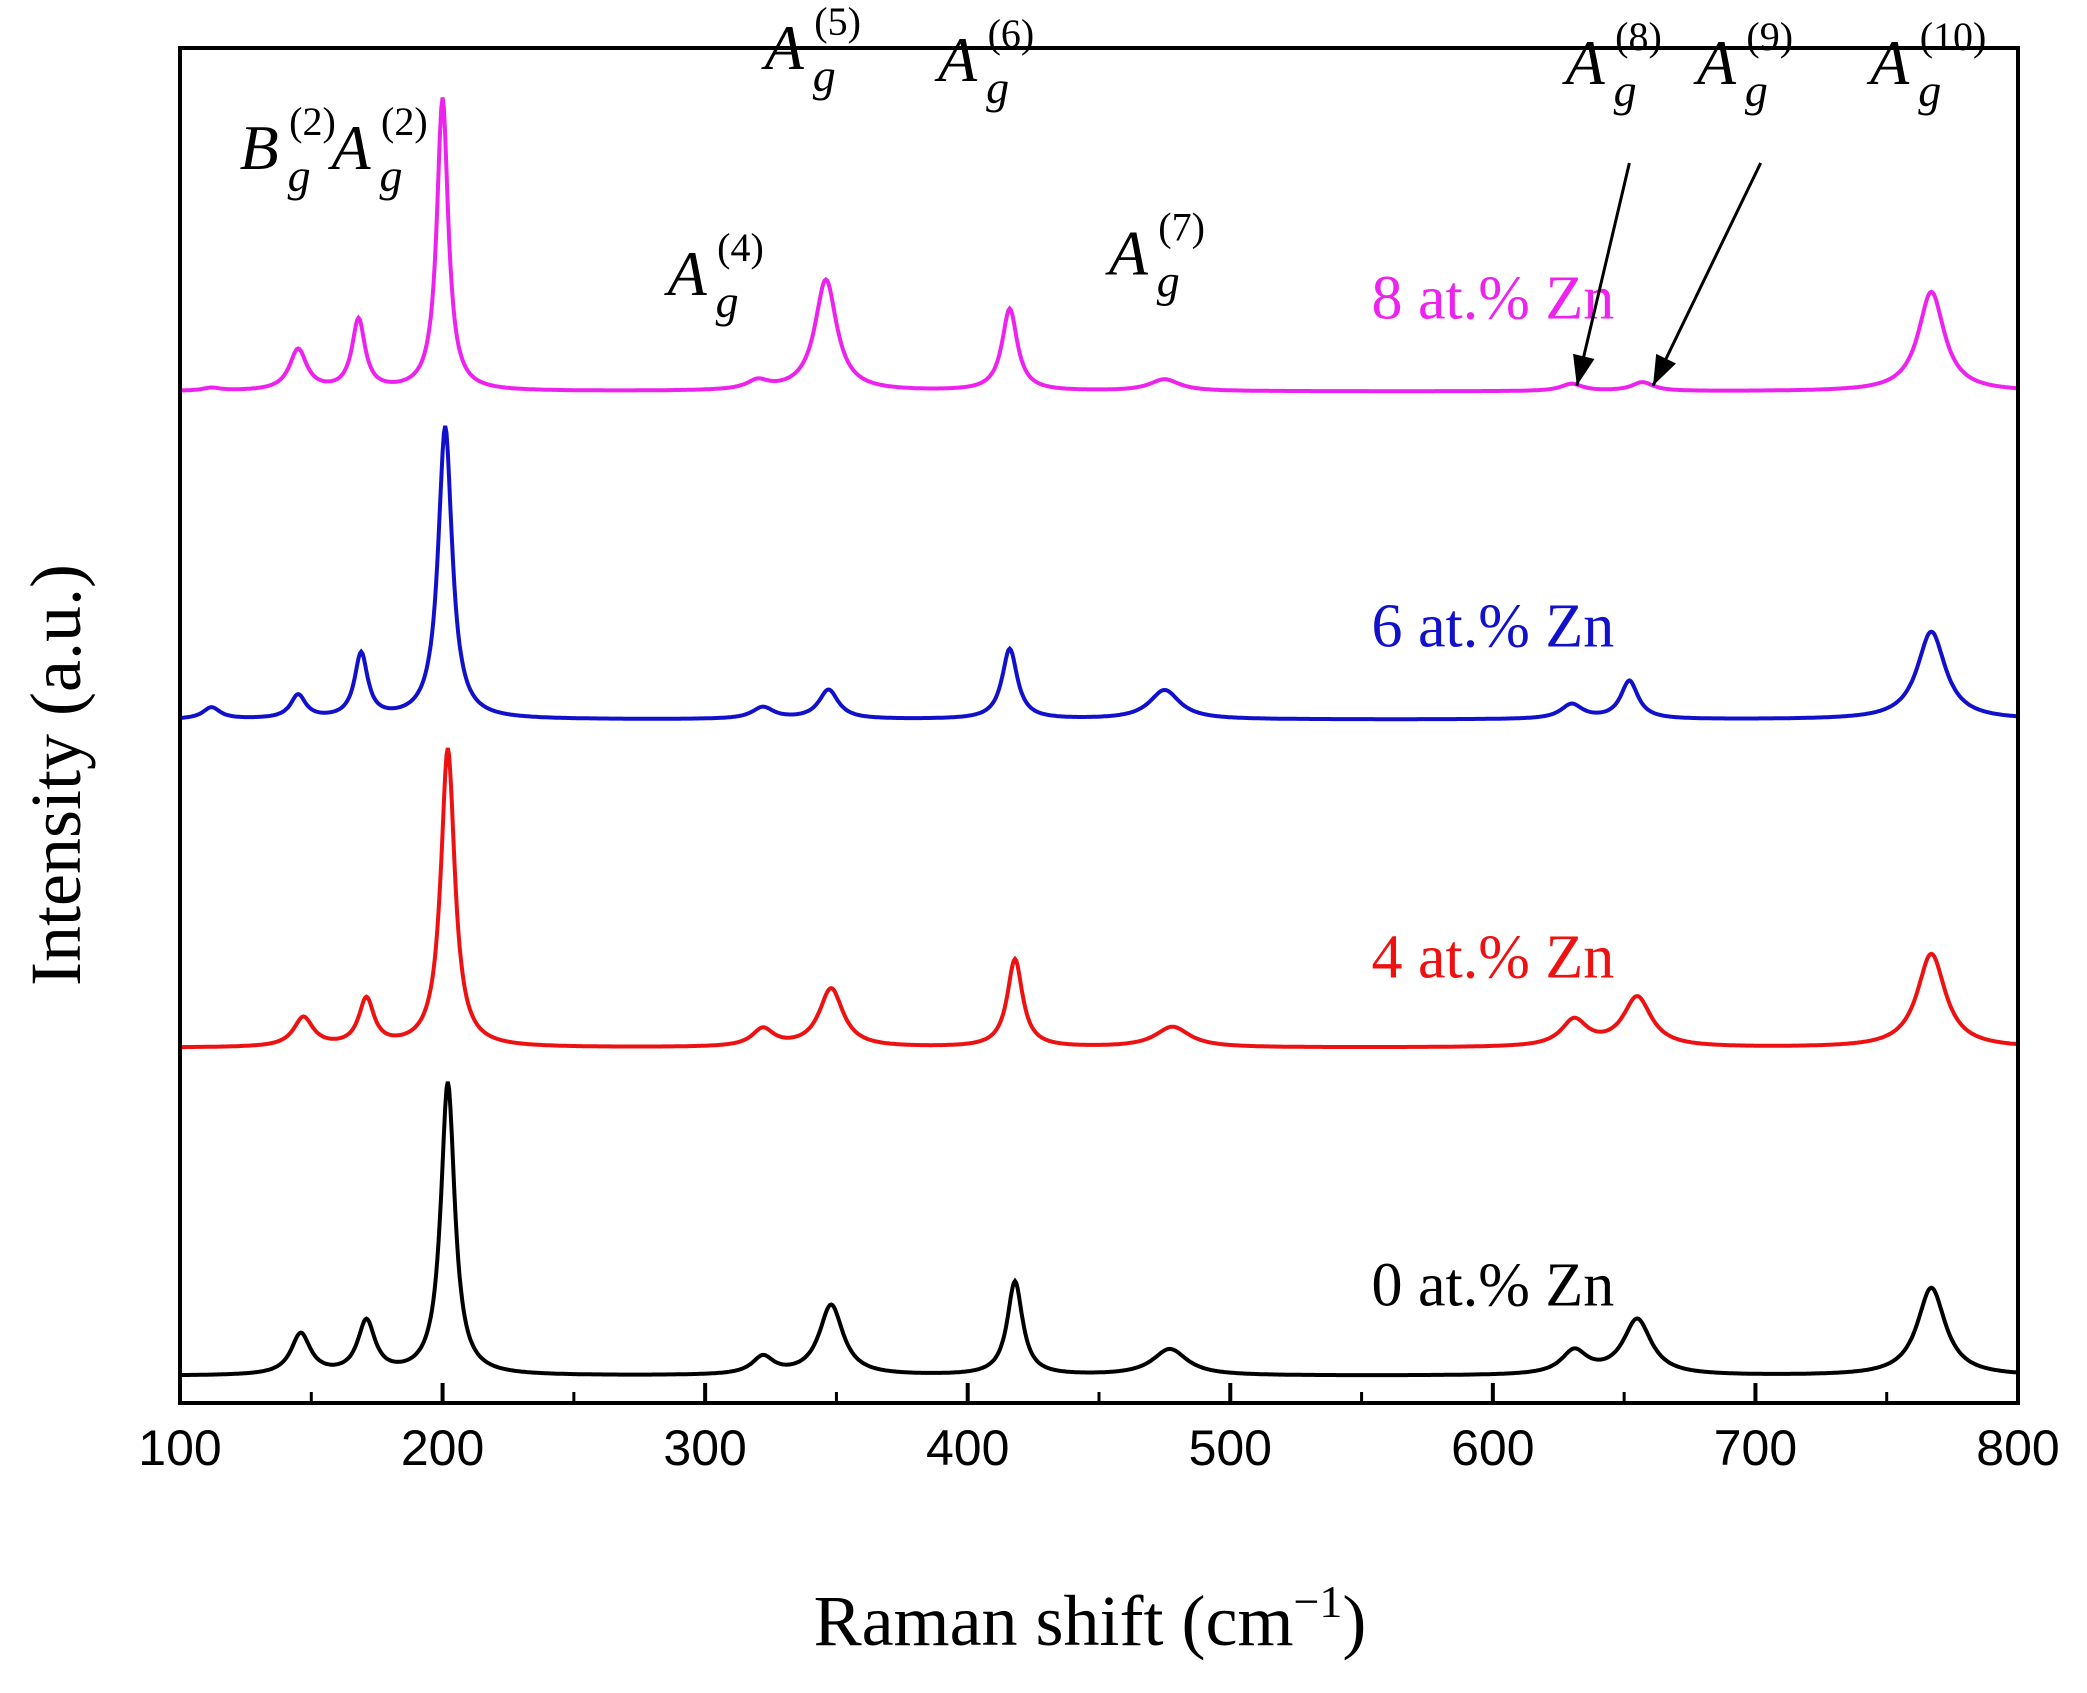 This screenshot has width=2087, height=1693. What do you see at coordinates (56, 775) in the screenshot?
I see `y-axis-title: Intensity (a.u.)` at bounding box center [56, 775].